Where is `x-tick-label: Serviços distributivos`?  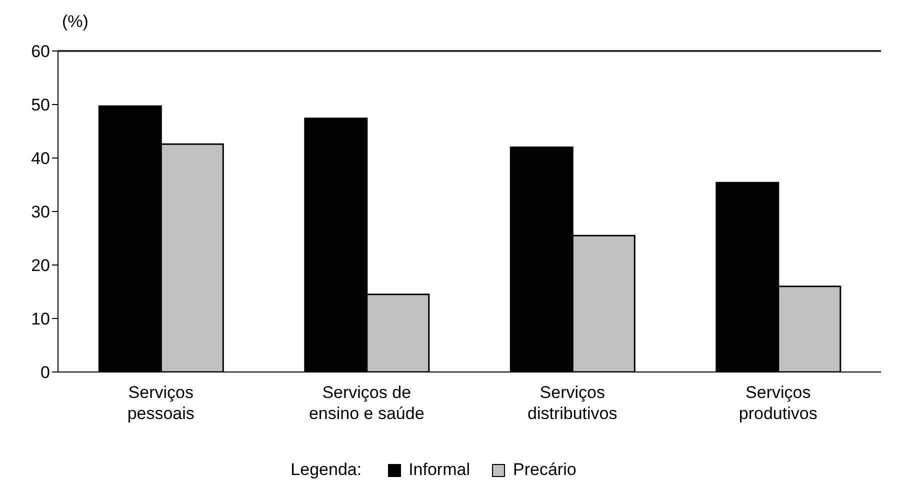 x-tick-label: Serviços distributivos is located at coordinates (572, 403).